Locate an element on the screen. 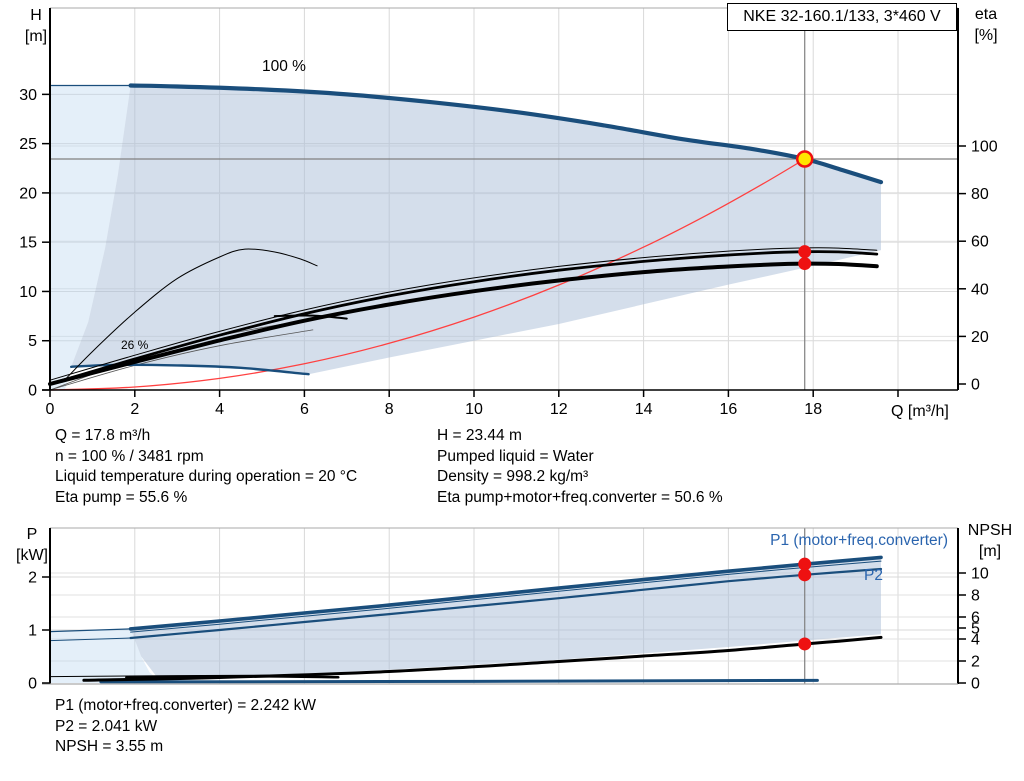 Image resolution: width=1024 pixels, height=781 pixels. x-tick-label: 14 is located at coordinates (644, 409).